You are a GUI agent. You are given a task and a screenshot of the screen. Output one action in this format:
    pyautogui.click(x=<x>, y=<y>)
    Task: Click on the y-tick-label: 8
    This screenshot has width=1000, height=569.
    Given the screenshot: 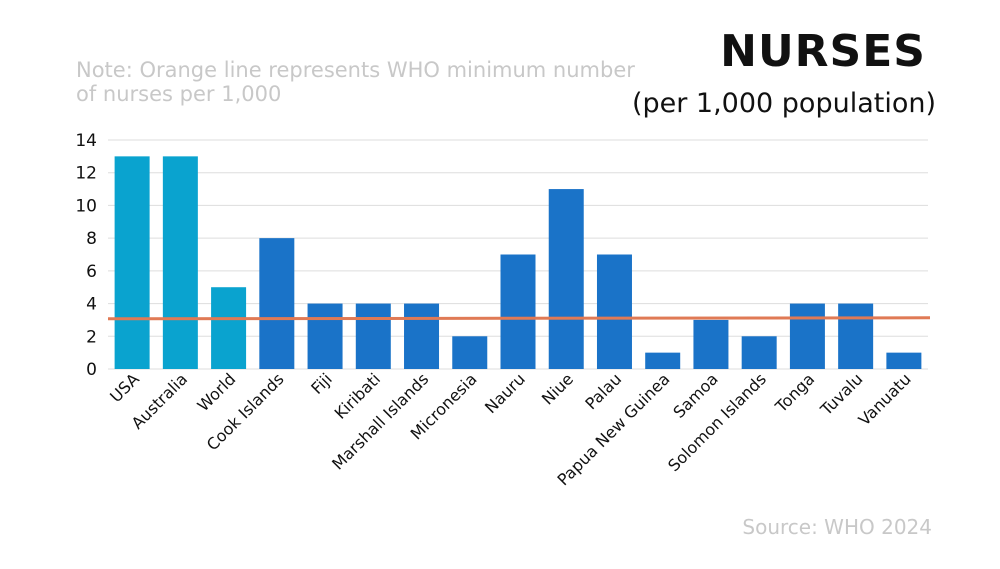 What is the action you would take?
    pyautogui.click(x=91, y=239)
    